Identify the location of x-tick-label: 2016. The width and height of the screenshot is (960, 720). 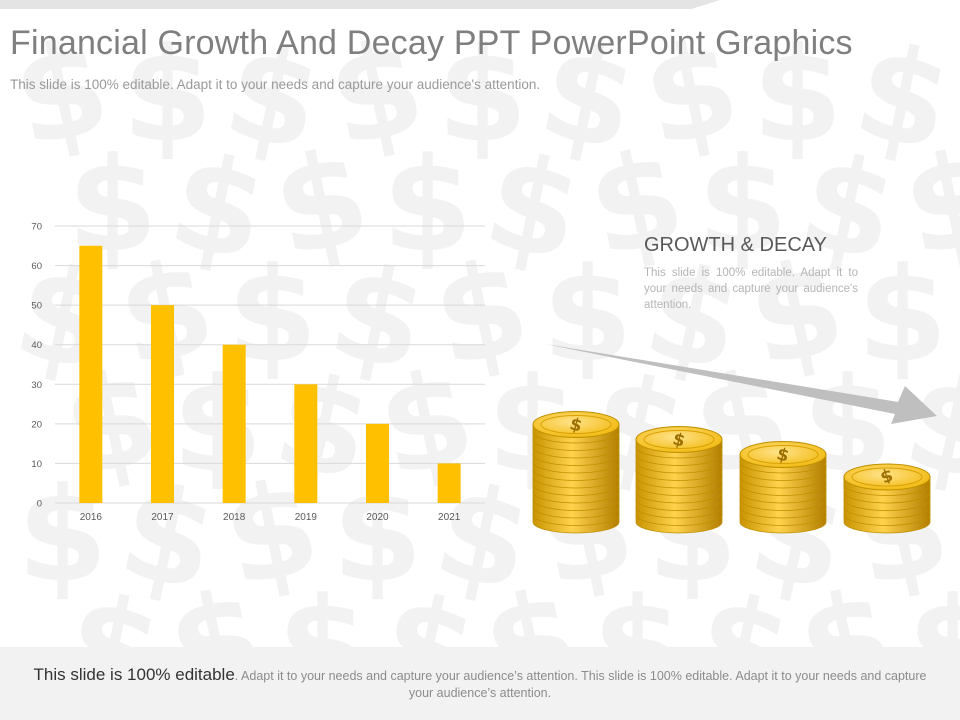
(91, 517).